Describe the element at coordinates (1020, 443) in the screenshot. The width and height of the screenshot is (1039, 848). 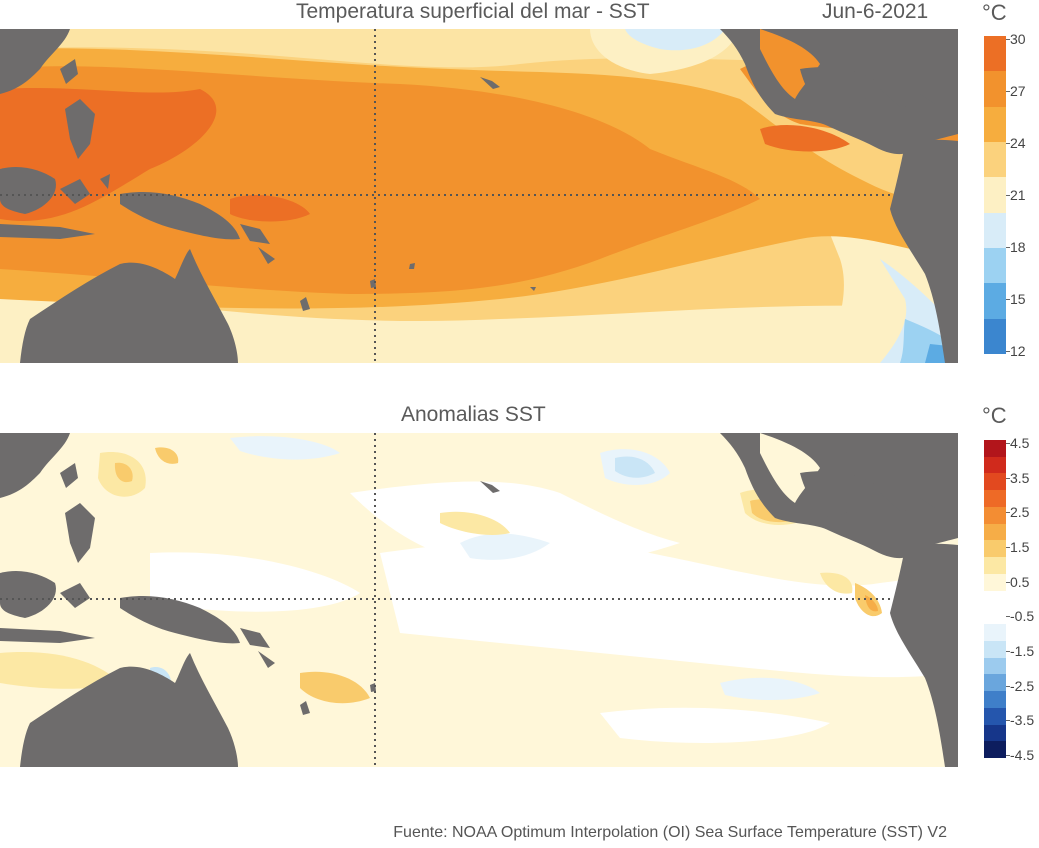
I see `anomaly-colorbar-tick-label: 4.5` at that location.